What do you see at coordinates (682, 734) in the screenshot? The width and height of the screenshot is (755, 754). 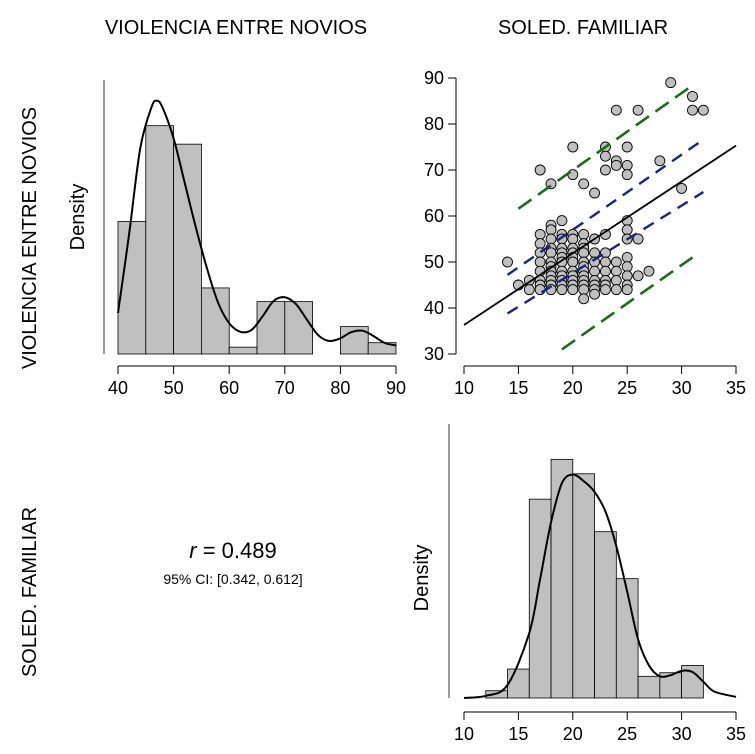 I see `histogram-2-x-tick-label: 30` at bounding box center [682, 734].